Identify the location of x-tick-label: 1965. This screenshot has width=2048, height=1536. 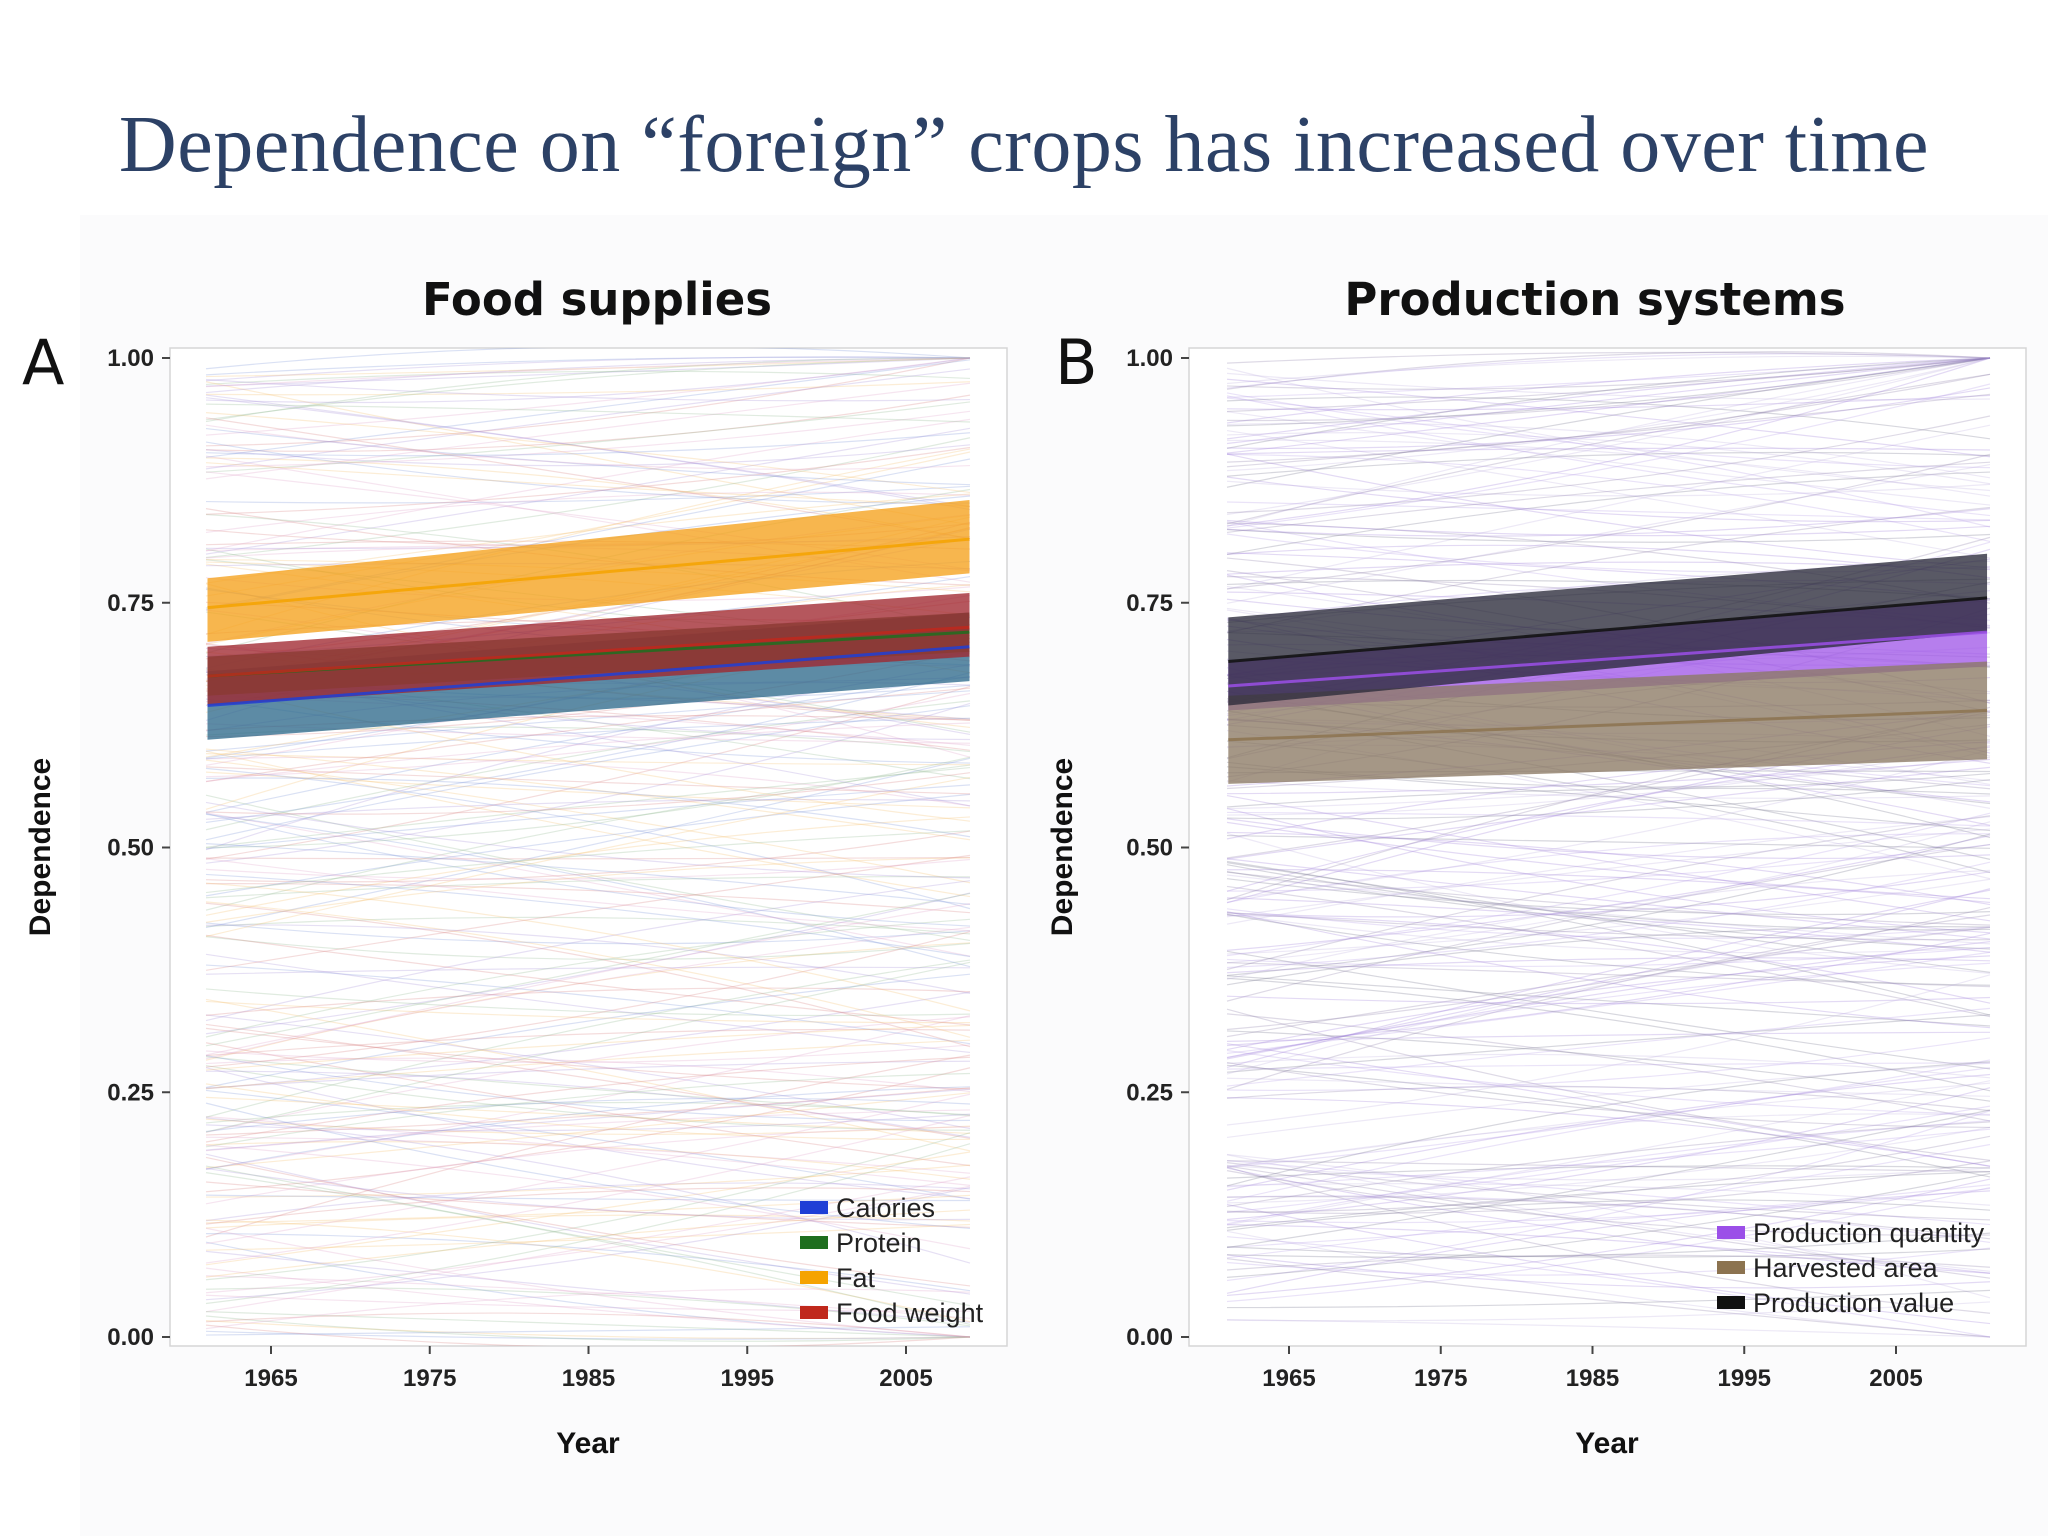
(1288, 1378).